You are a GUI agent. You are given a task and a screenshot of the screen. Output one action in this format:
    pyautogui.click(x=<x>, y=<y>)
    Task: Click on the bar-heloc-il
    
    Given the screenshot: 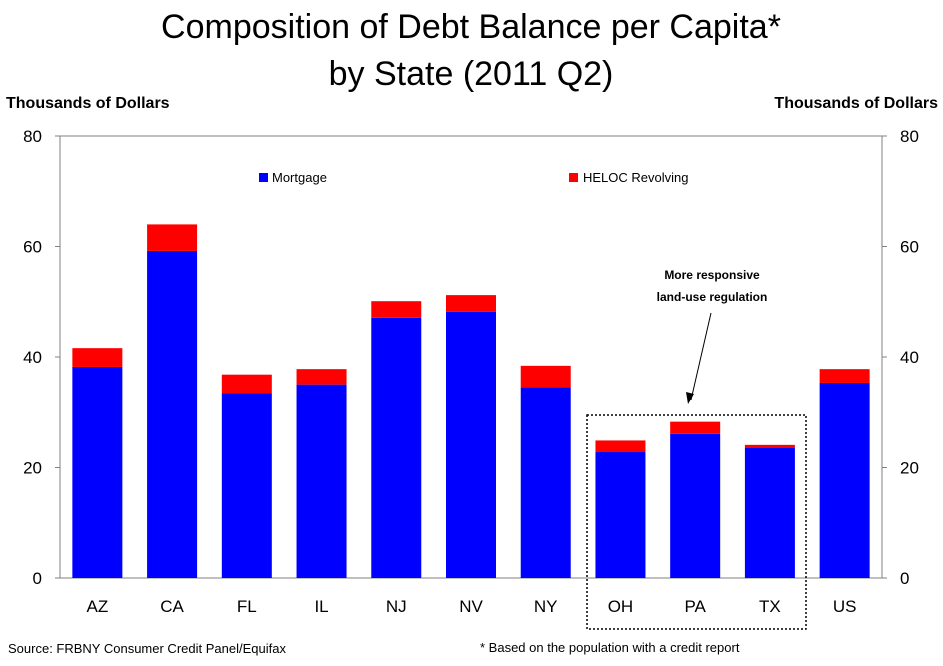 What is the action you would take?
    pyautogui.click(x=321, y=377)
    